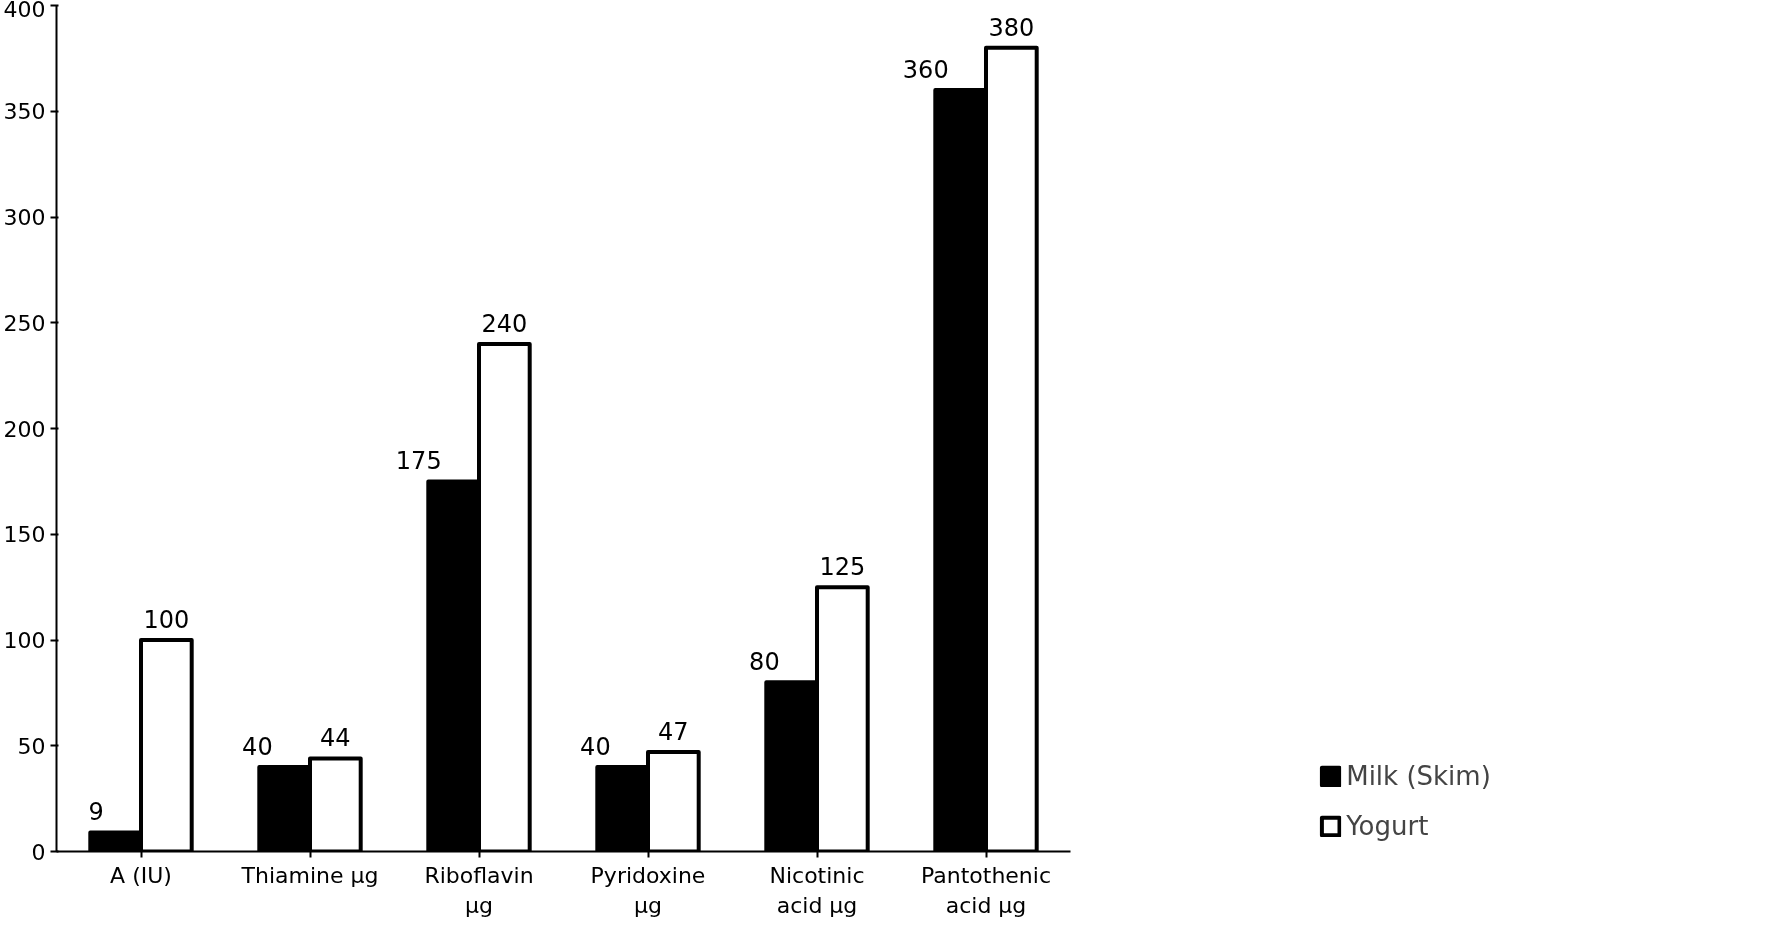  What do you see at coordinates (24, 429) in the screenshot?
I see `y-tick-label: 200` at bounding box center [24, 429].